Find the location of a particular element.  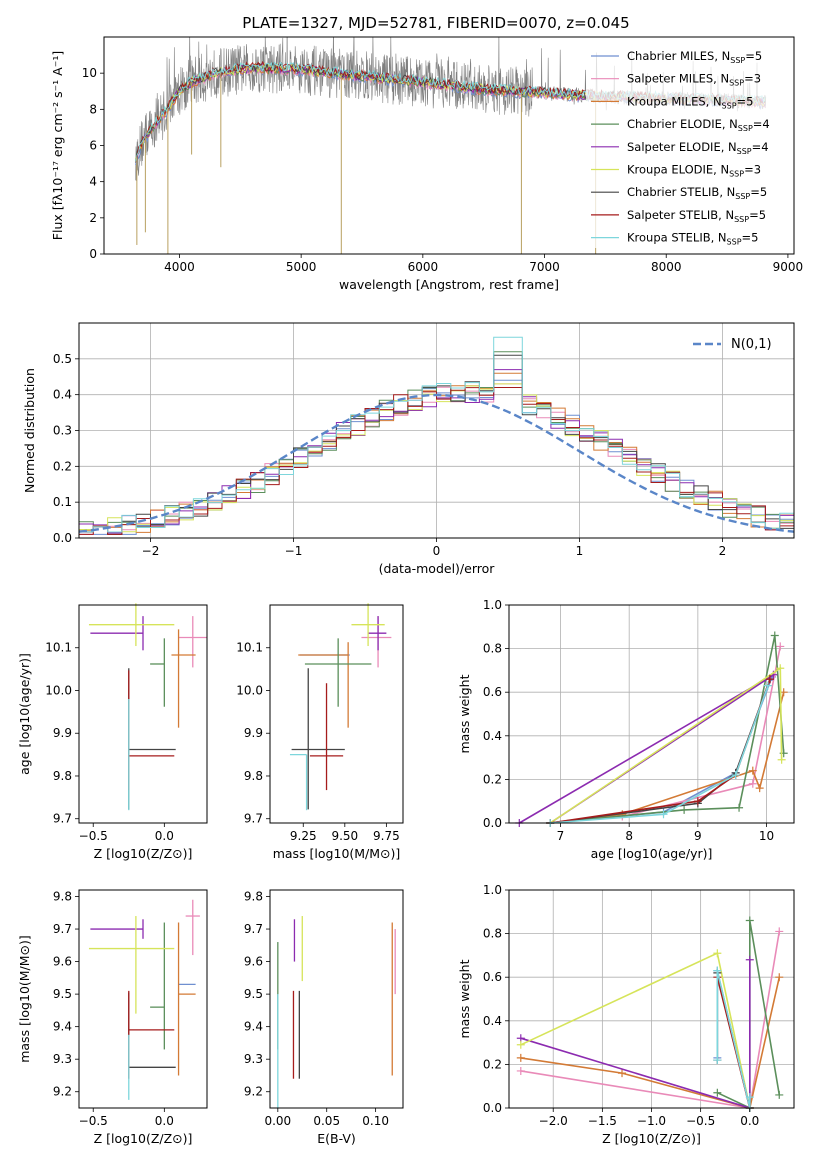

x-tick-label: 5000 is located at coordinates (301, 267).